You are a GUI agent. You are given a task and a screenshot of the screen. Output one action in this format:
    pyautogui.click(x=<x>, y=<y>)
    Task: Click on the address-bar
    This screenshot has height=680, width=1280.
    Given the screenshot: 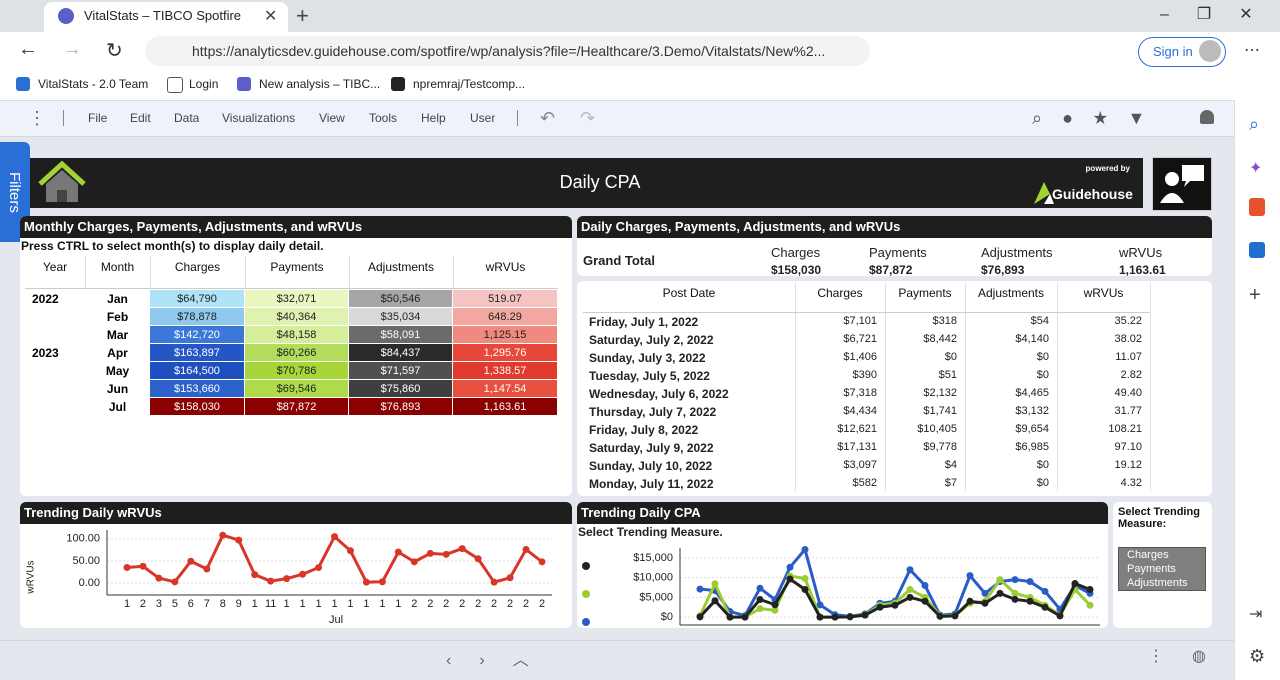 What is the action you would take?
    pyautogui.click(x=507, y=51)
    